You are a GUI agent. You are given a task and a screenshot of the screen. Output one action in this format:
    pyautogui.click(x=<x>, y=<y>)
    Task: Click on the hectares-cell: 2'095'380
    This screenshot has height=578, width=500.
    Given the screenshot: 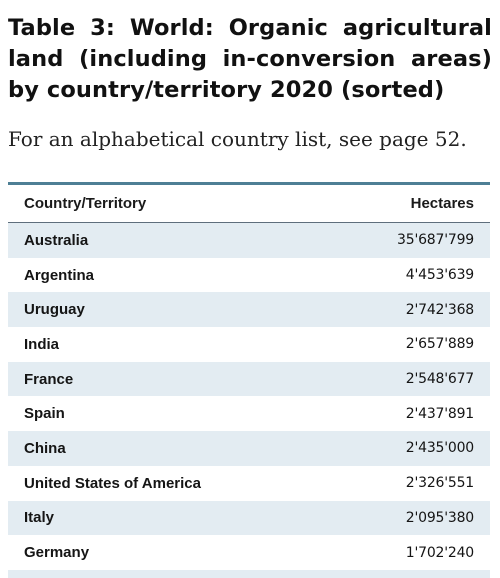 What is the action you would take?
    pyautogui.click(x=439, y=517)
    